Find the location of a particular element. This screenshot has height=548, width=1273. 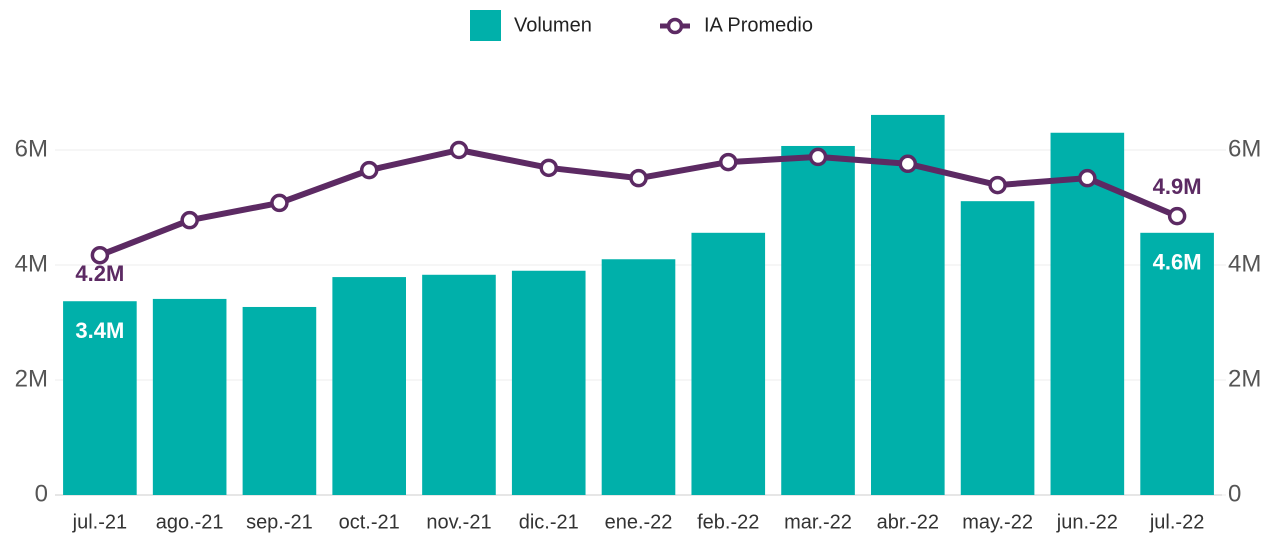

x-tick-label: abr.-22 is located at coordinates (908, 522).